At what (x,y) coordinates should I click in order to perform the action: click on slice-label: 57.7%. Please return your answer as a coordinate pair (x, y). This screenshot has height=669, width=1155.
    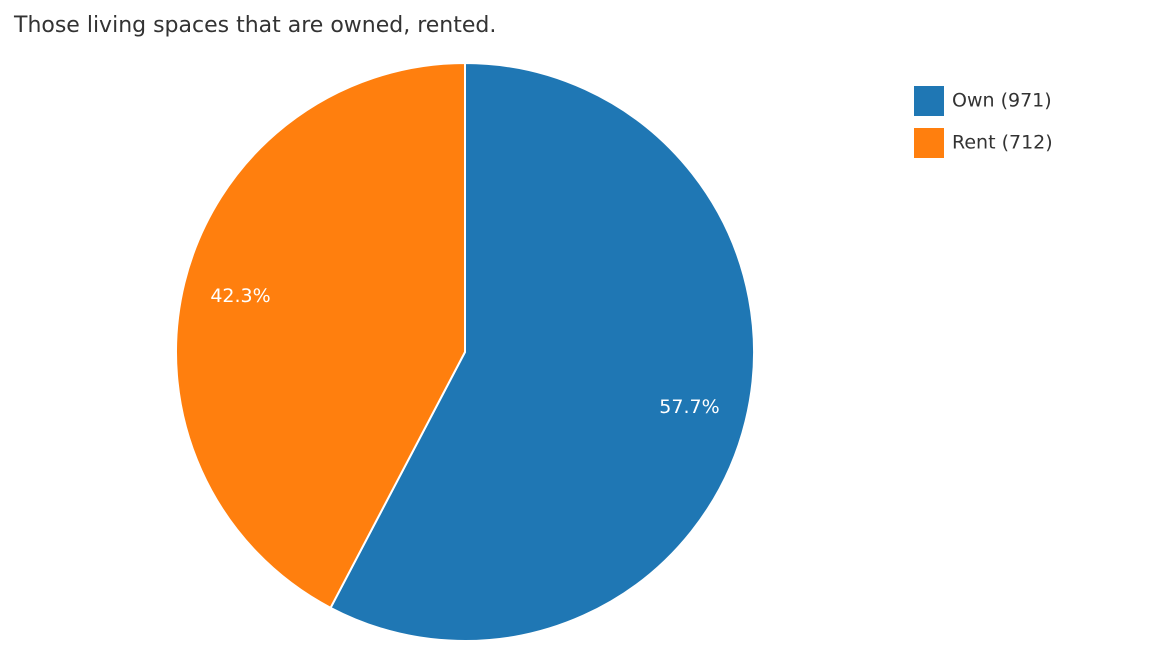
    Looking at the image, I should click on (689, 407).